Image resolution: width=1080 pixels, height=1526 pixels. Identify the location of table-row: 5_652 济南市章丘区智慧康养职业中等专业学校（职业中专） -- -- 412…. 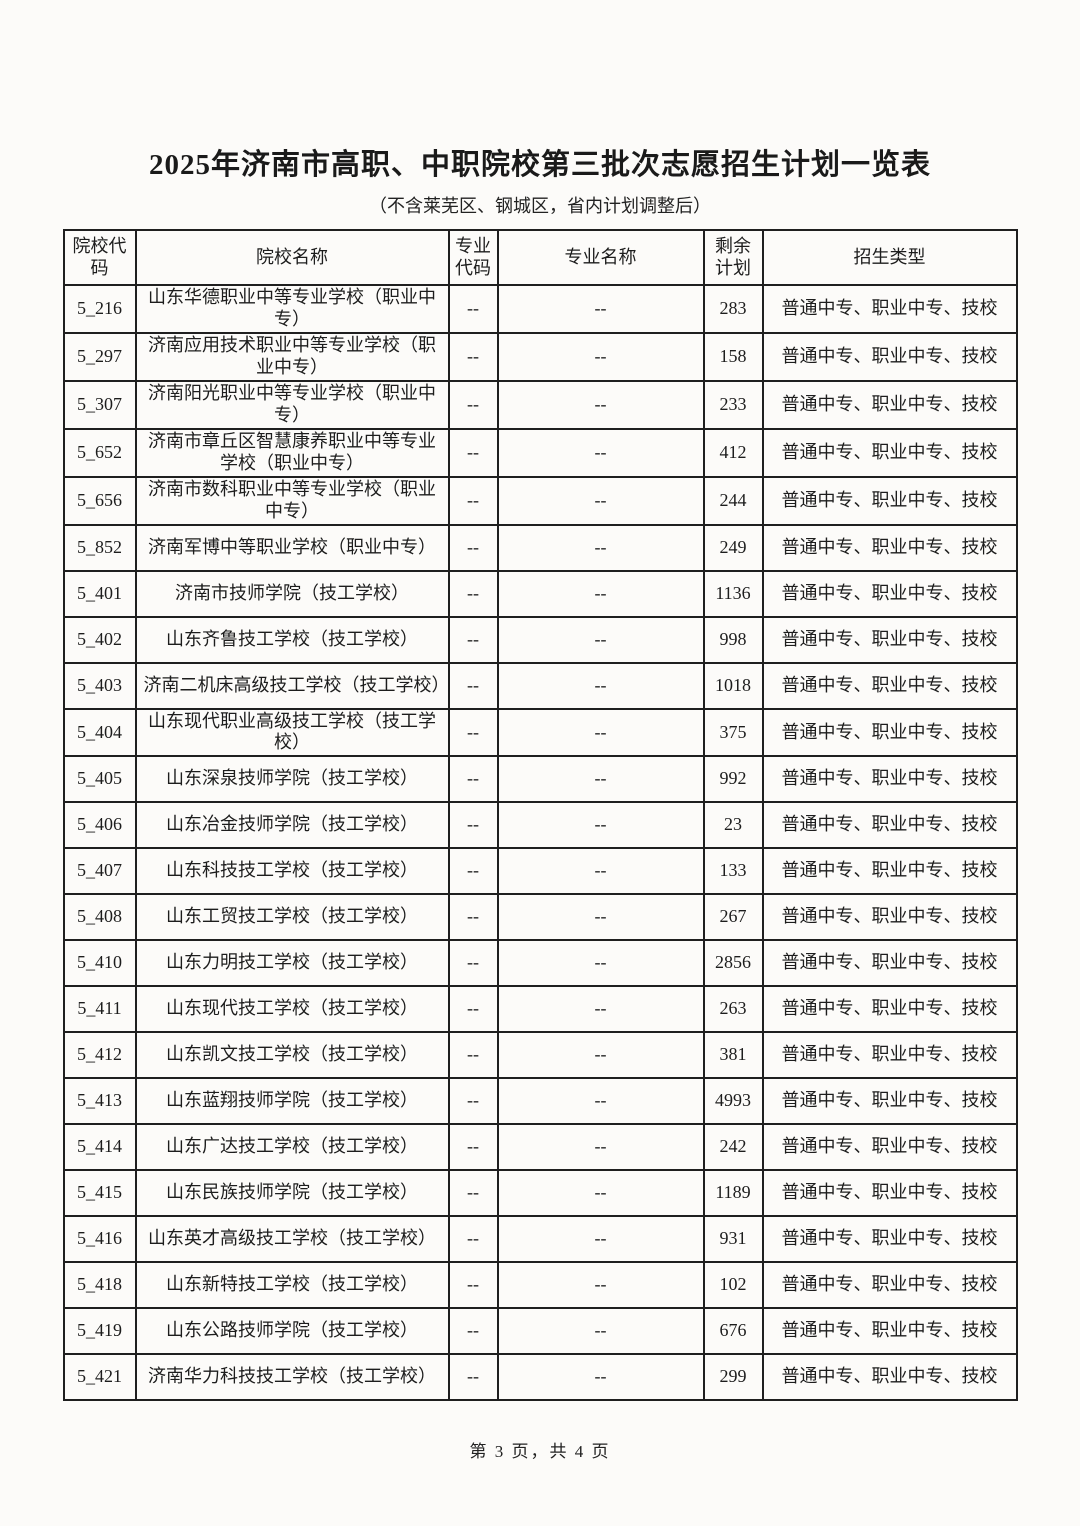
(540, 452).